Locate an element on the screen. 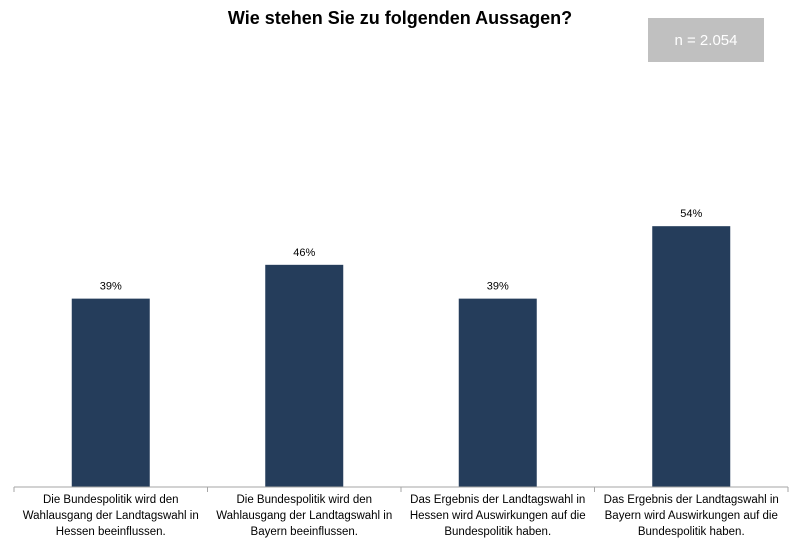 The height and width of the screenshot is (547, 800). data-label-3: 39% is located at coordinates (498, 287).